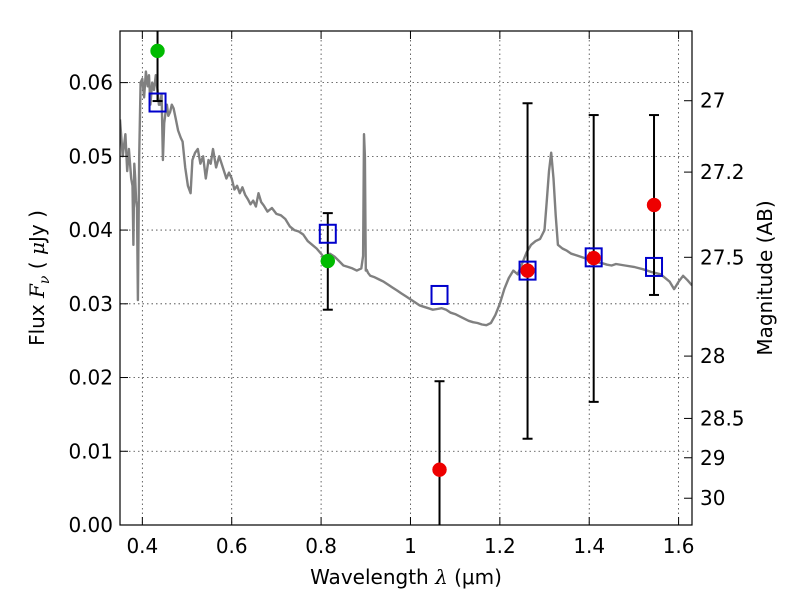 The width and height of the screenshot is (800, 600). Describe the element at coordinates (90, 525) in the screenshot. I see `y-tick-label: 0.00` at that location.